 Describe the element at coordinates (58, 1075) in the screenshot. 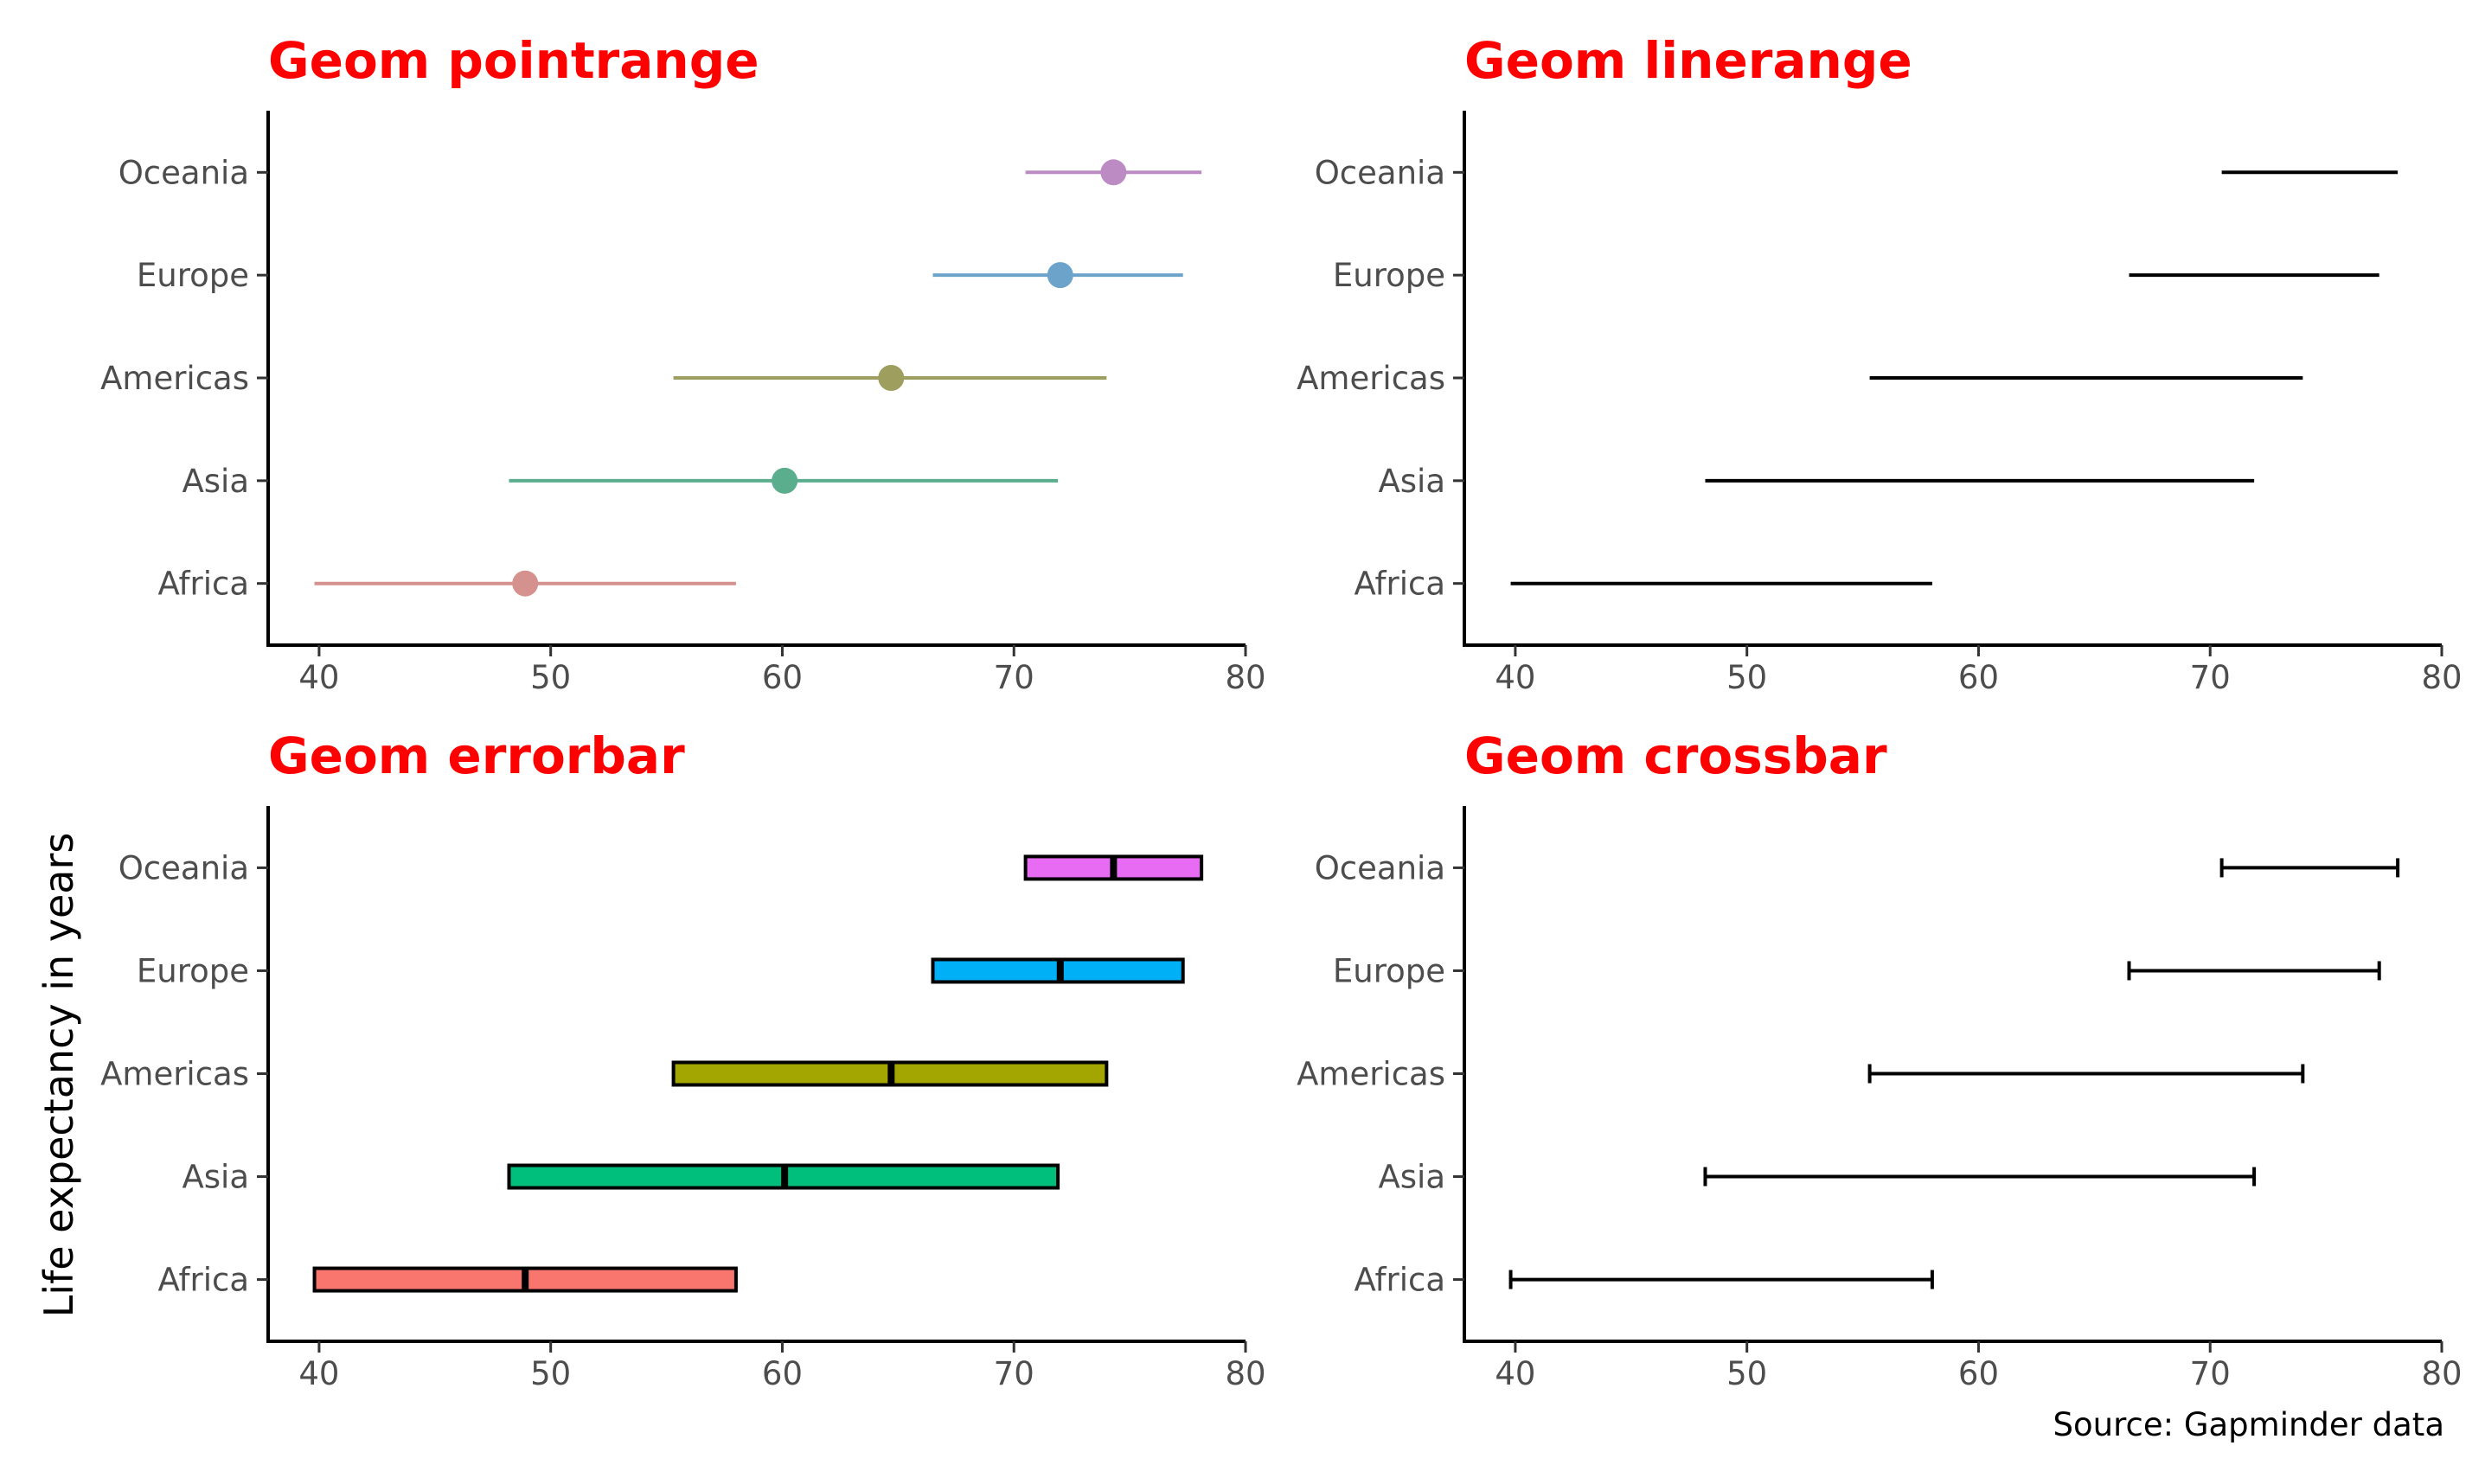

I see `y-axis-title: Life expectancy in years` at that location.